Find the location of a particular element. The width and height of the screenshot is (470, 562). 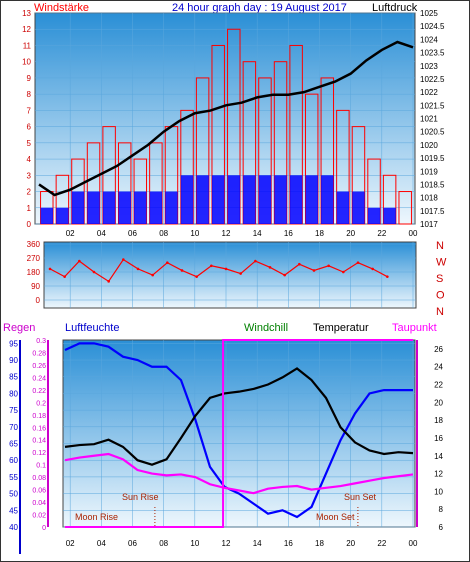

humidity-tick-label: 40 is located at coordinates (13, 527).